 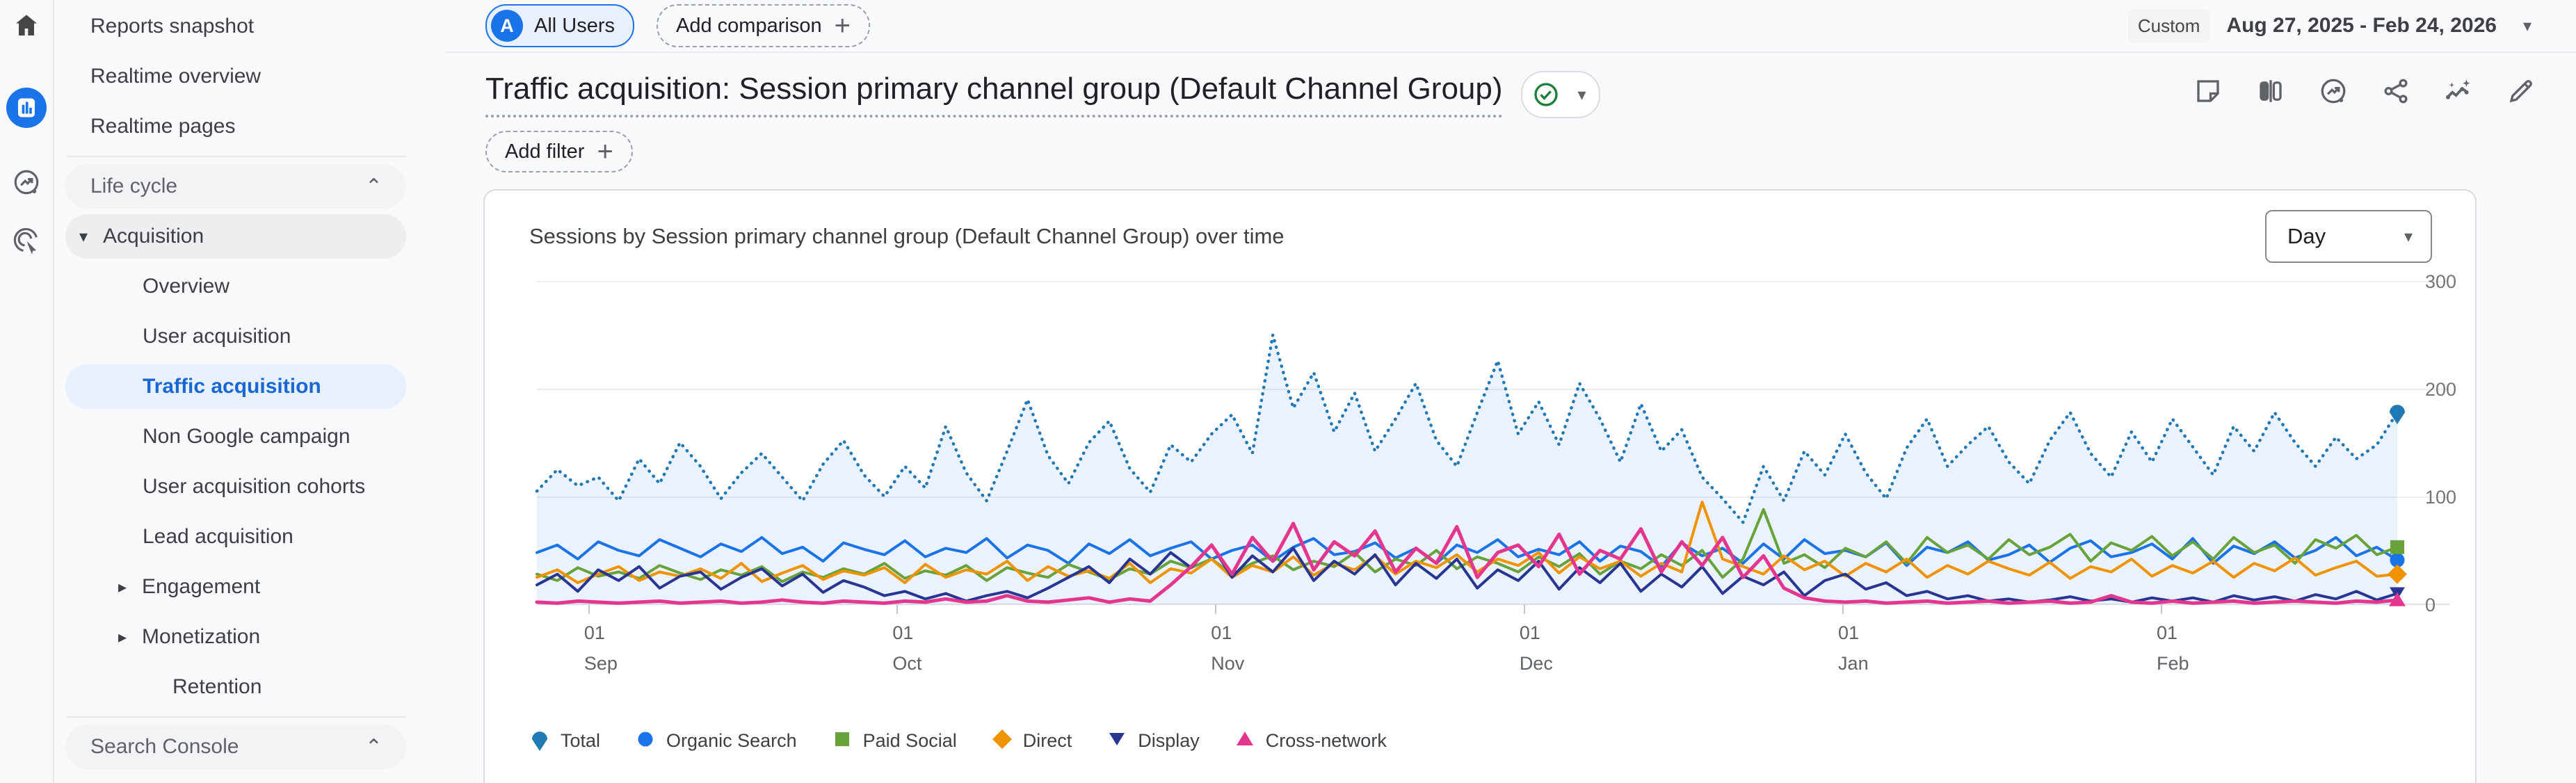 What do you see at coordinates (2521, 91) in the screenshot?
I see `edit-icon` at bounding box center [2521, 91].